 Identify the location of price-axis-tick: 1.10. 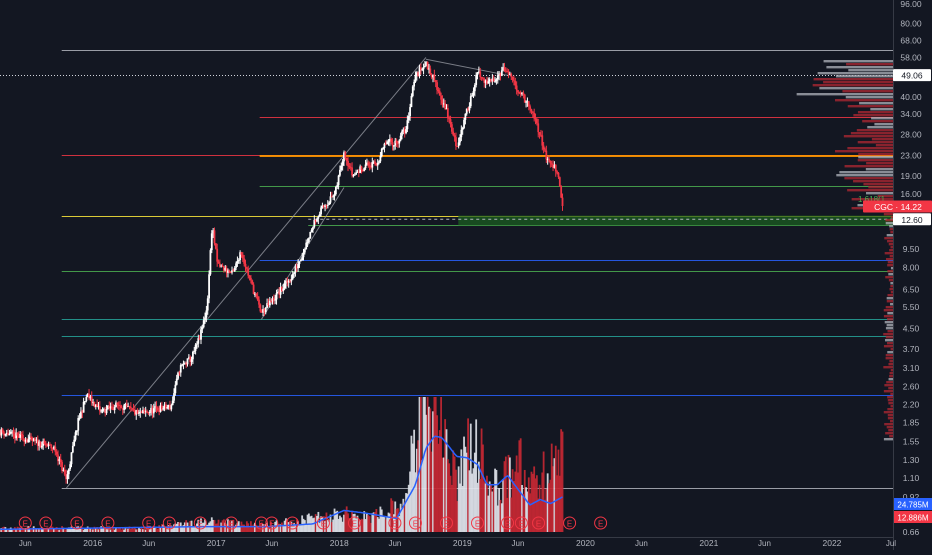
(911, 478).